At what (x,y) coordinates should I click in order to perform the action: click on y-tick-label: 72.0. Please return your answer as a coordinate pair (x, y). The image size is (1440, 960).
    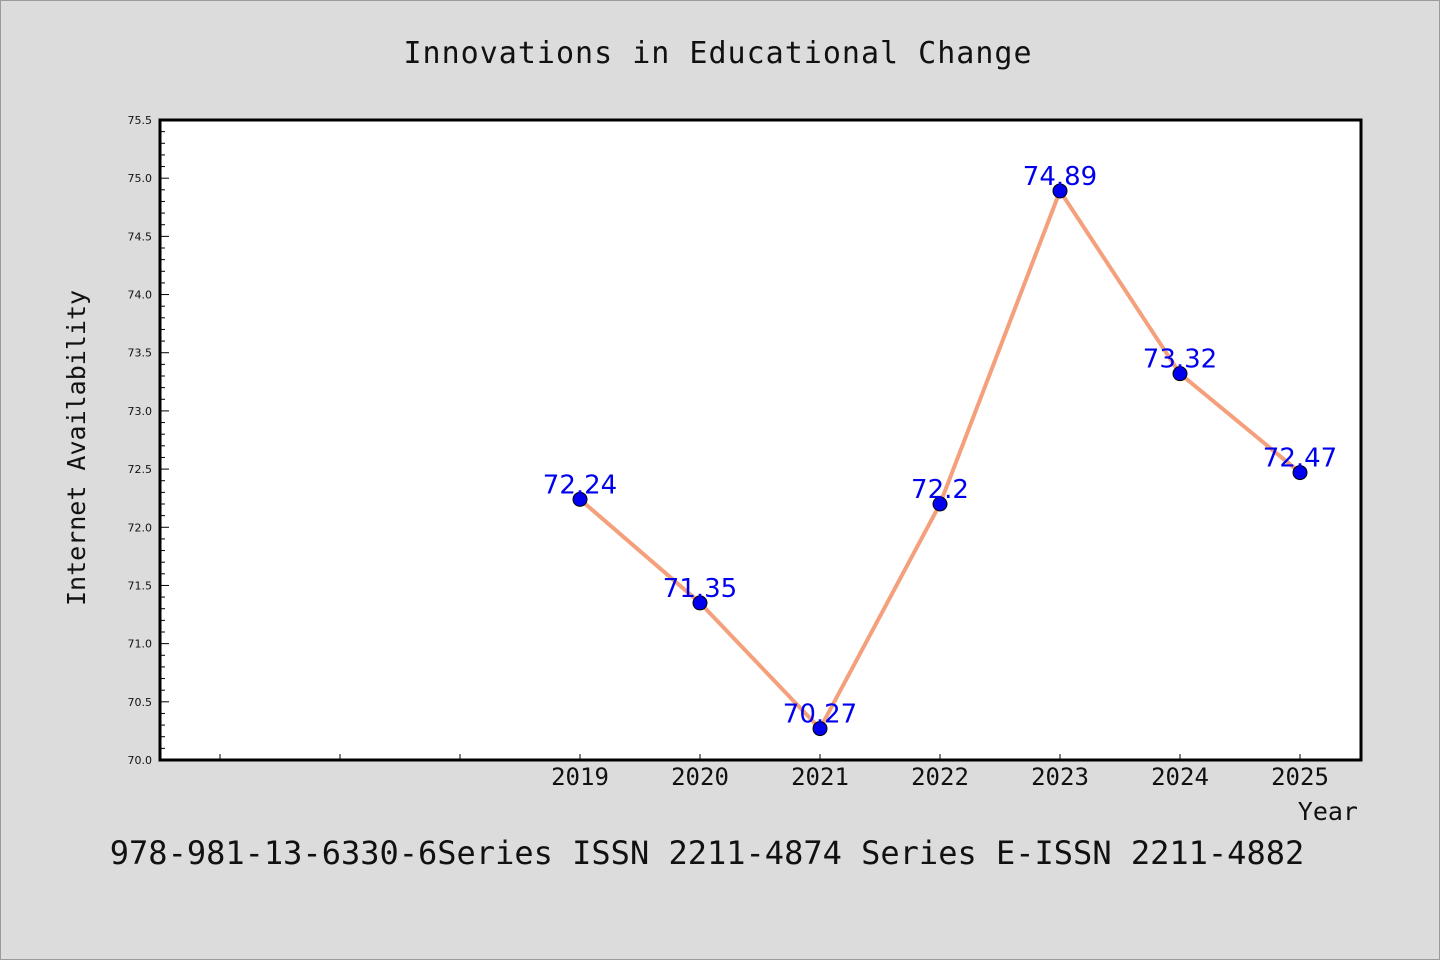
    Looking at the image, I should click on (140, 527).